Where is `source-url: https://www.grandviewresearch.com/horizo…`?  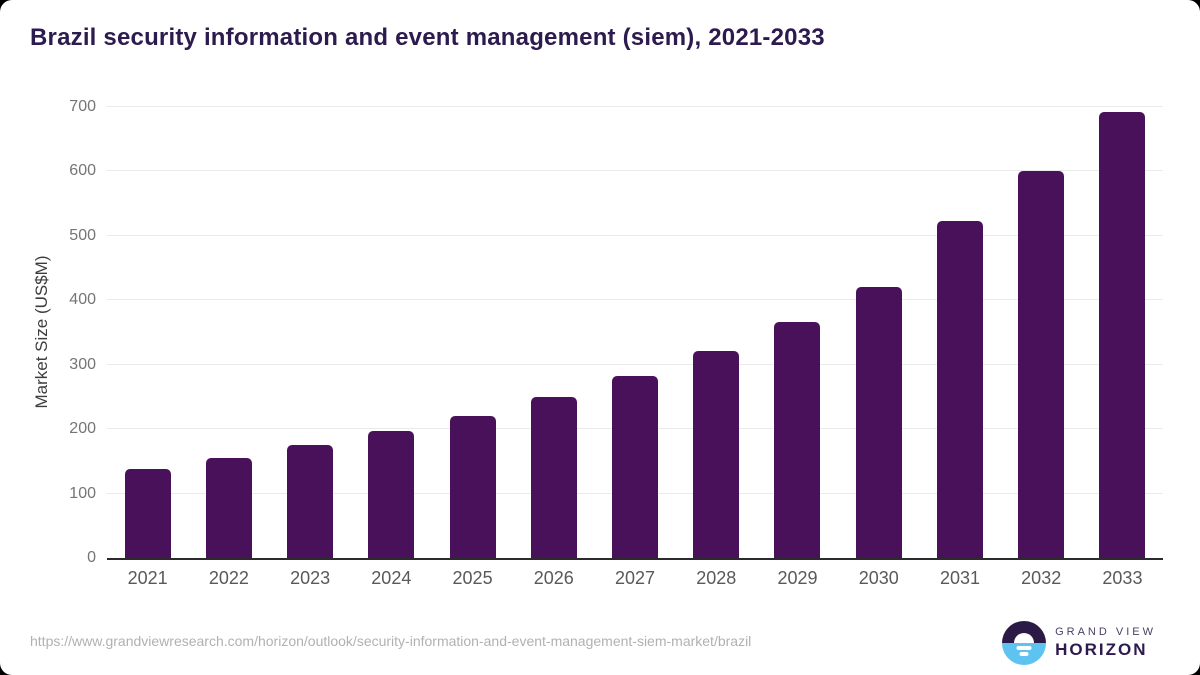
source-url: https://www.grandviewresearch.com/horizo… is located at coordinates (391, 641).